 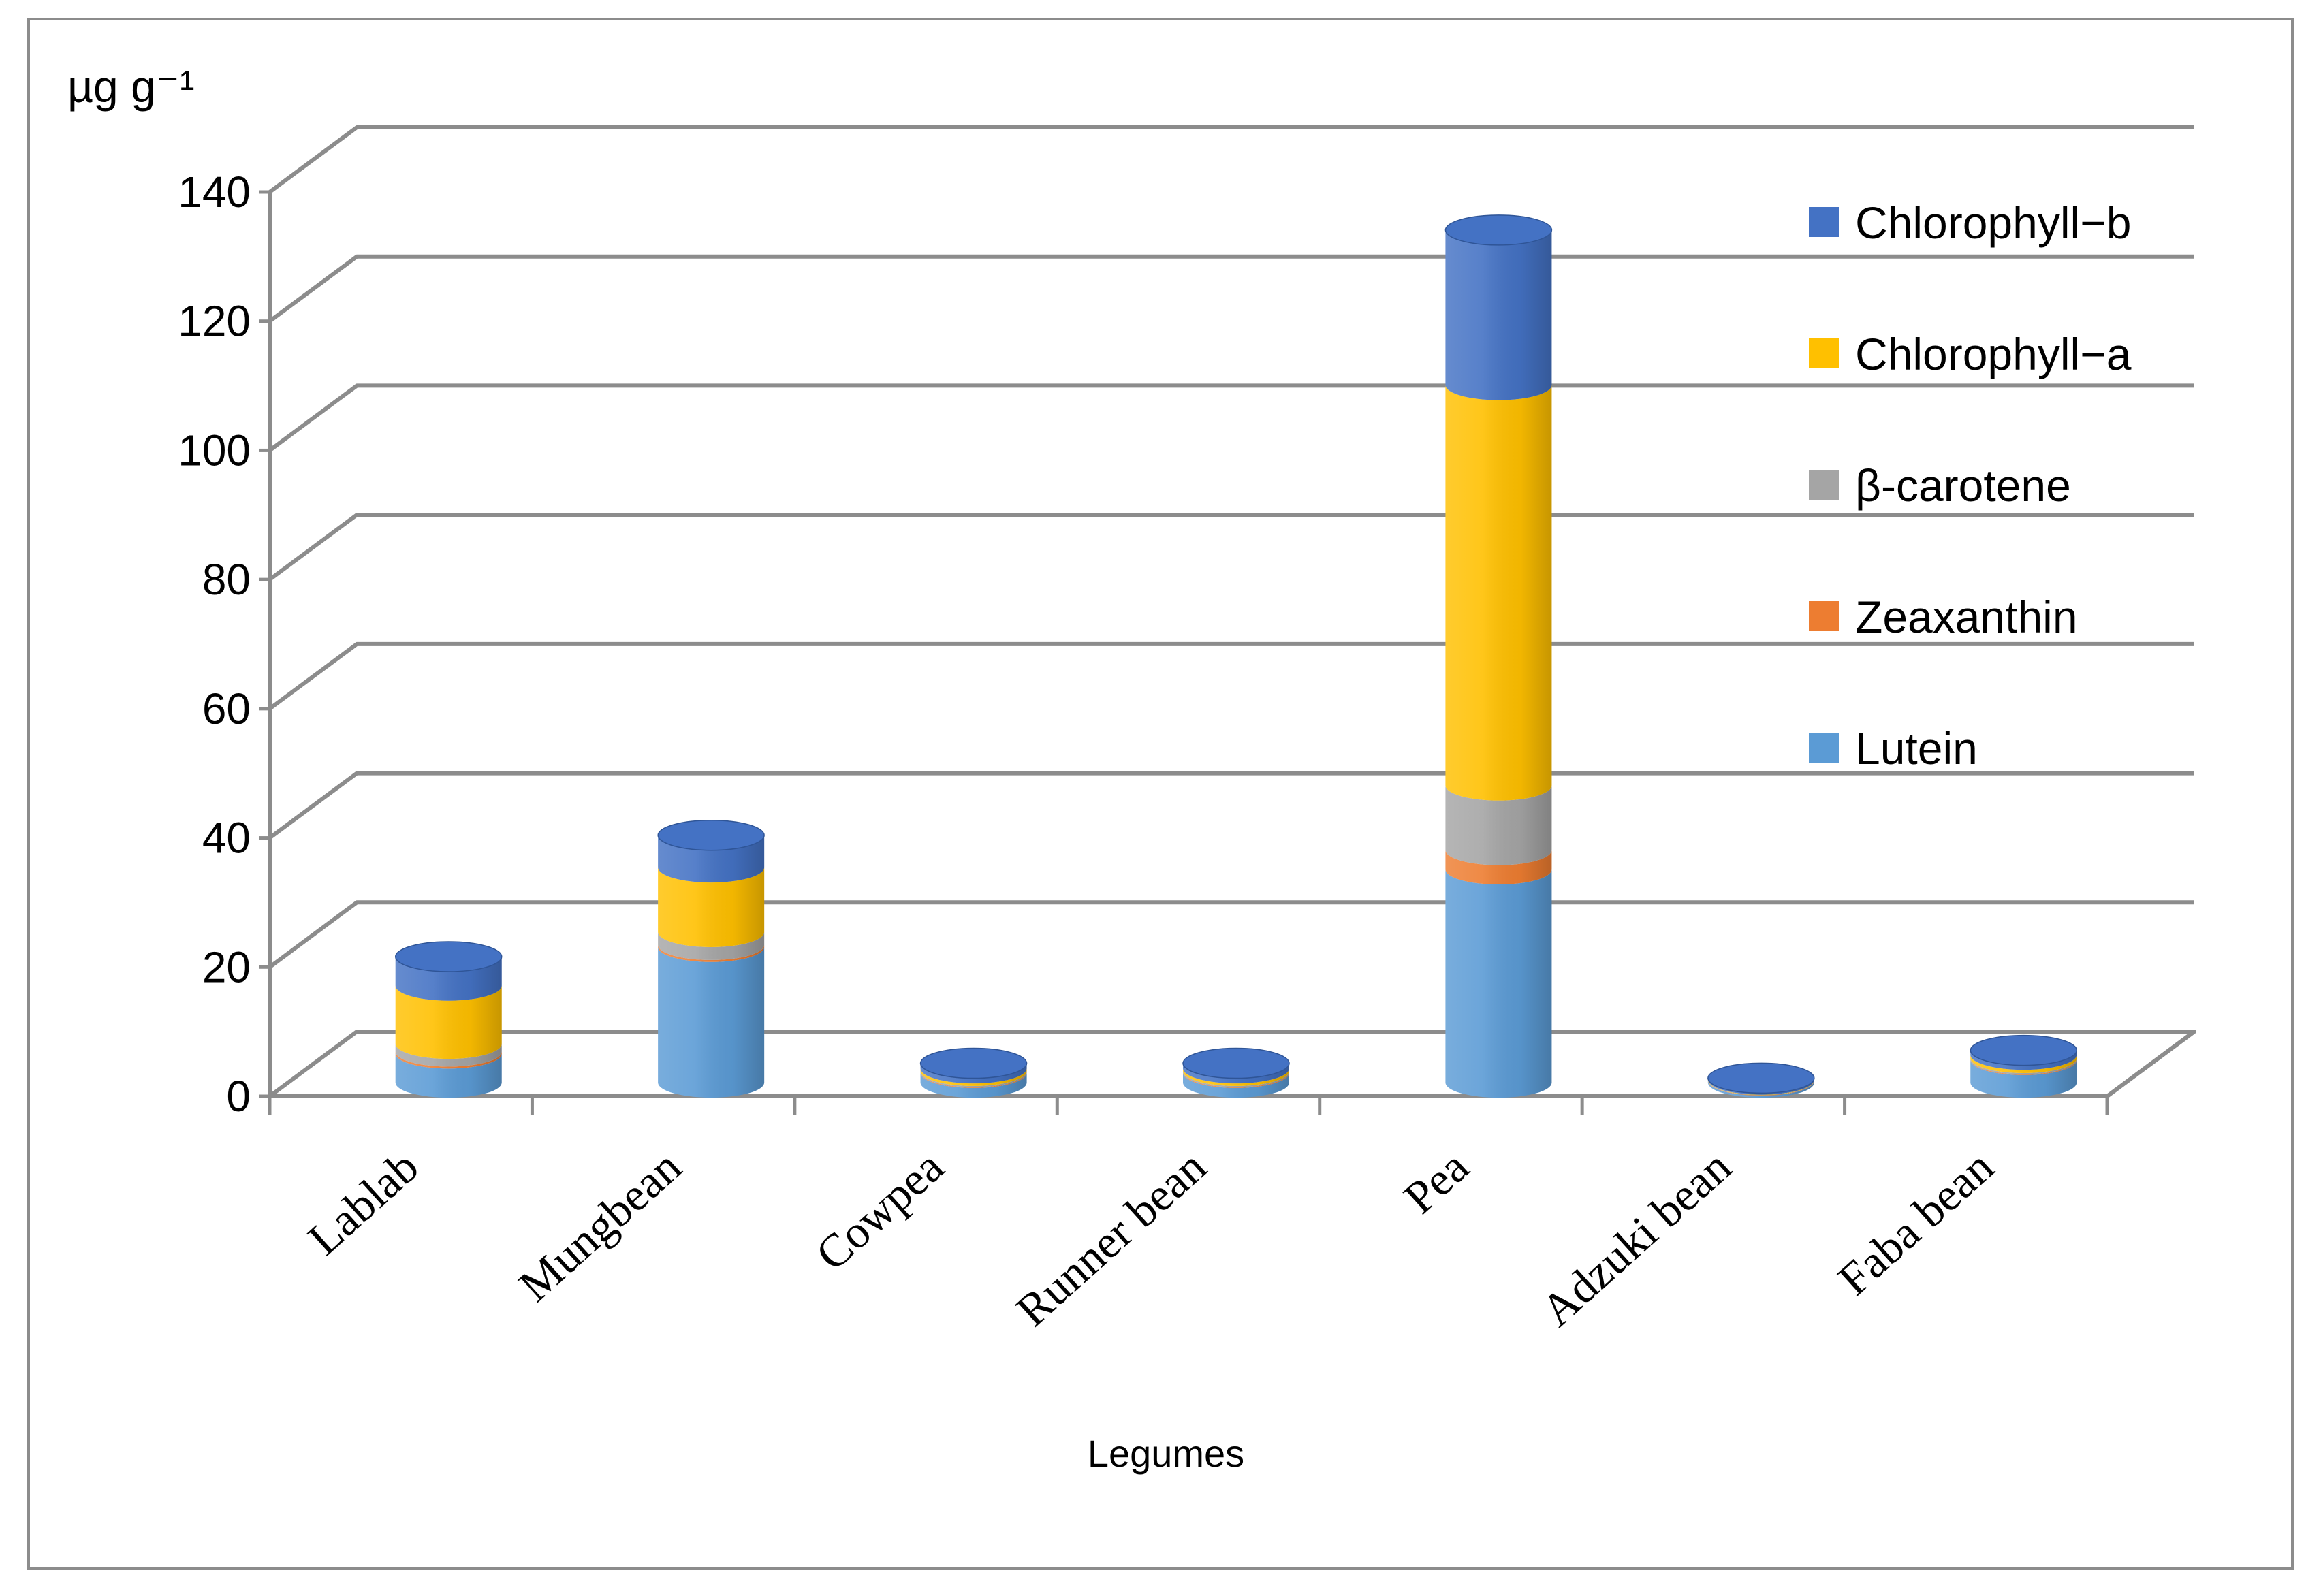 I want to click on legend-item-zeaxanthin: Zeaxanthin, so click(x=1943, y=617).